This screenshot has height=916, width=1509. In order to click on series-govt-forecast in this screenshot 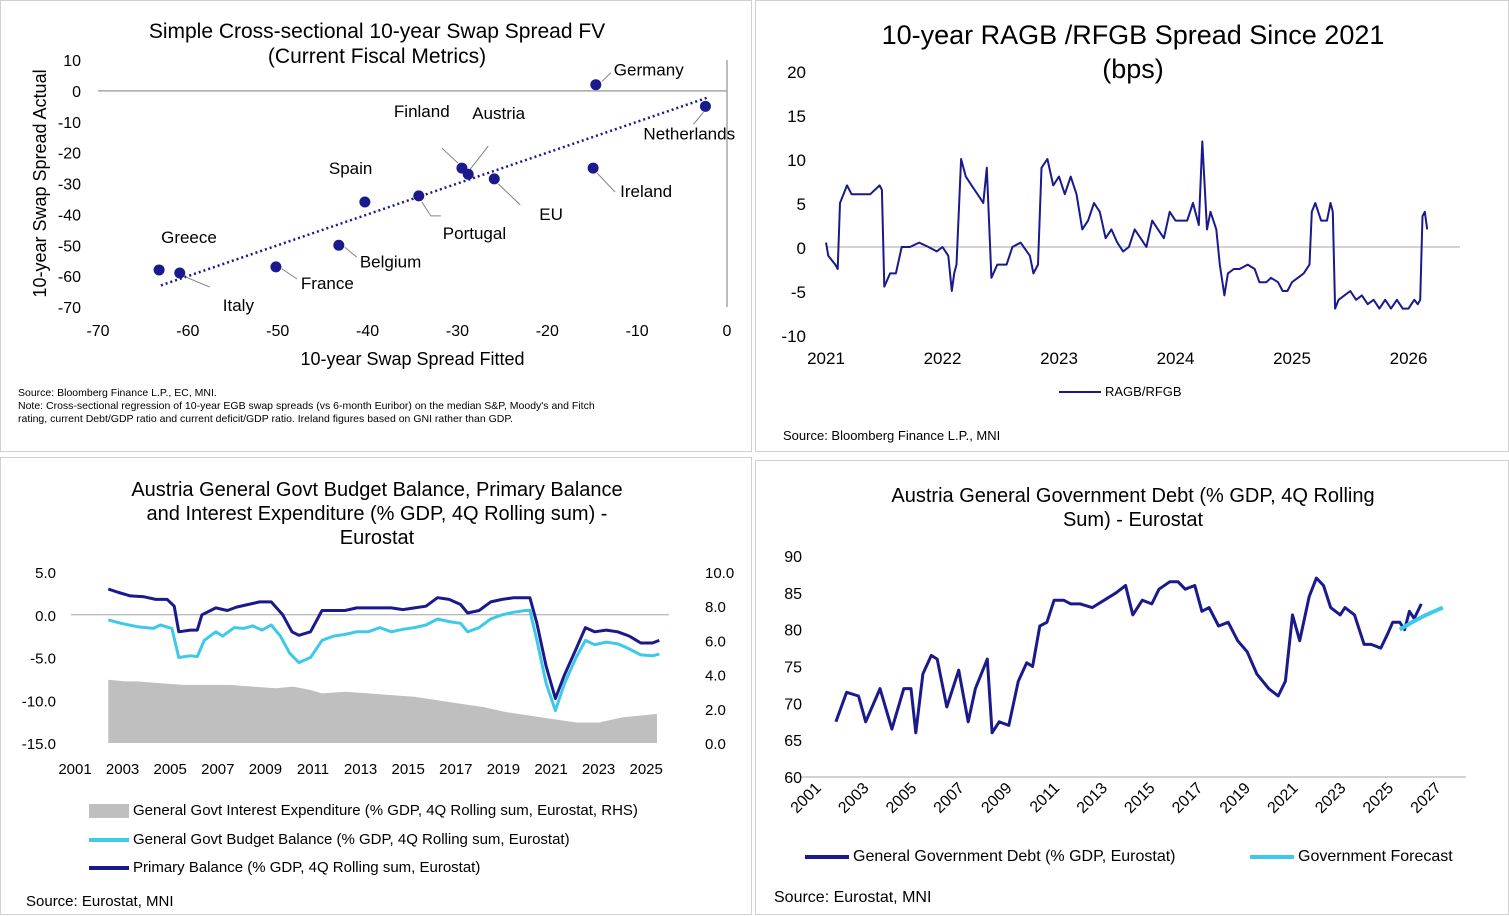, I will do `click(1421, 618)`.